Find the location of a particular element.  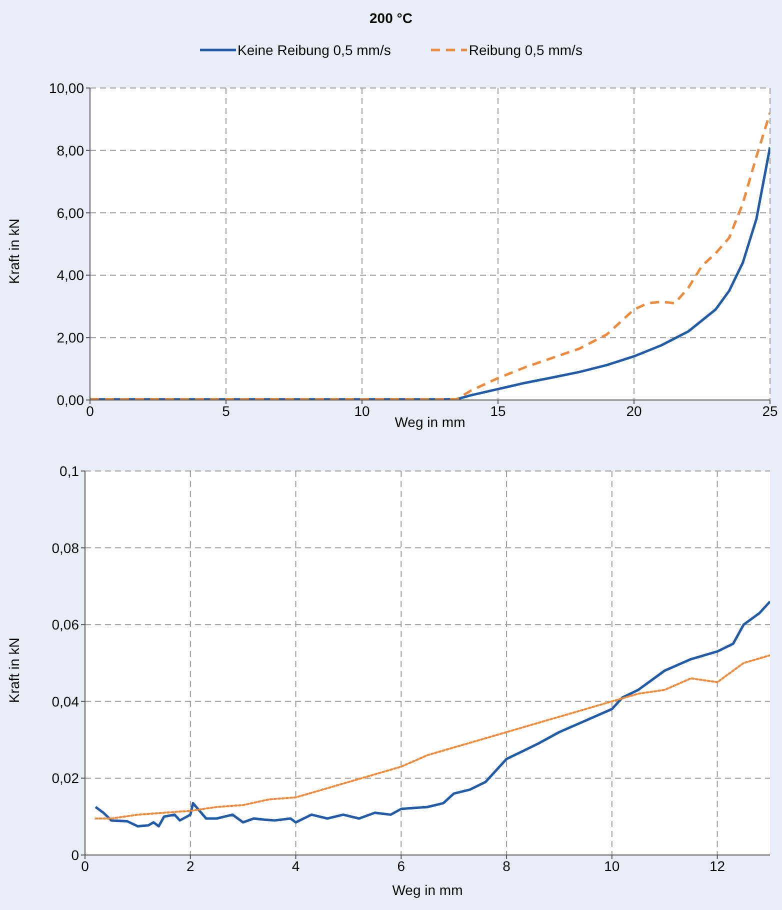

x-tick-label: 8 is located at coordinates (506, 866).